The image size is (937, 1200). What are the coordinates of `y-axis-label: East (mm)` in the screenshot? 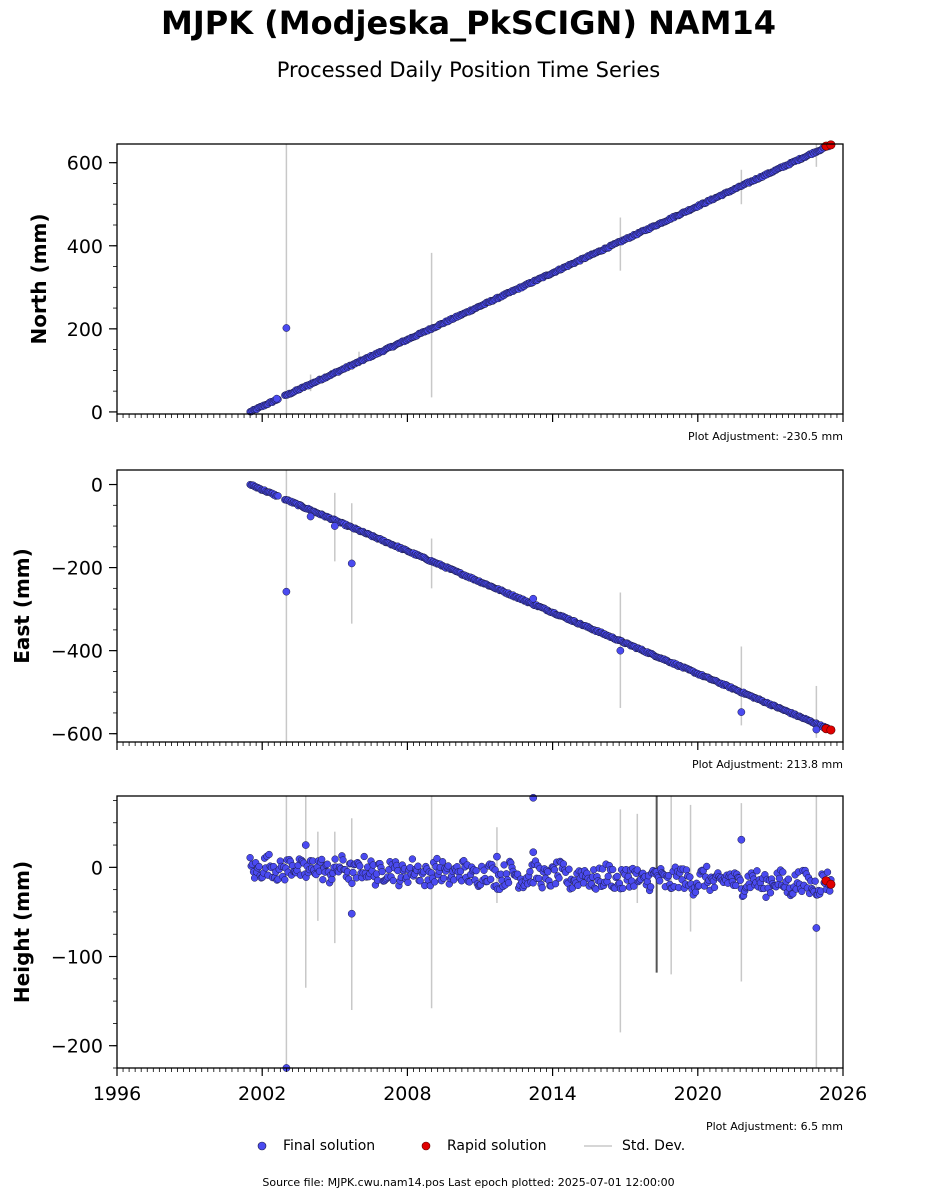 It's located at (22, 606).